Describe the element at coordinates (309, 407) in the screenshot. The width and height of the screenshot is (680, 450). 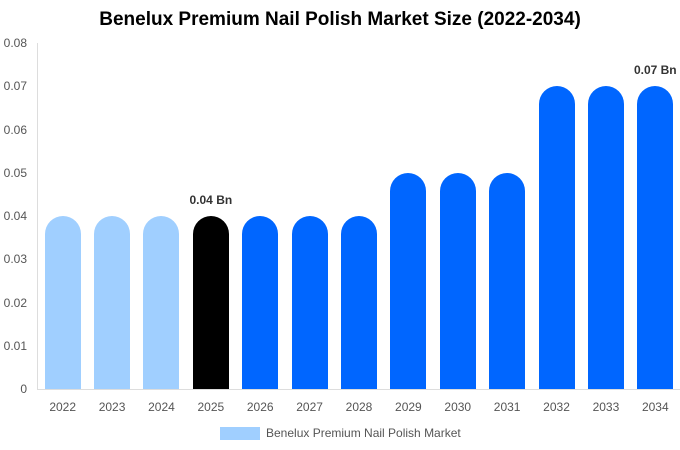
I see `x-tick-label: 2027` at that location.